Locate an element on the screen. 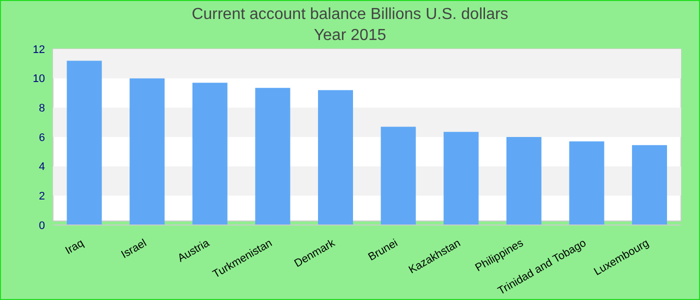  y-tick-label: 8 is located at coordinates (41, 108).